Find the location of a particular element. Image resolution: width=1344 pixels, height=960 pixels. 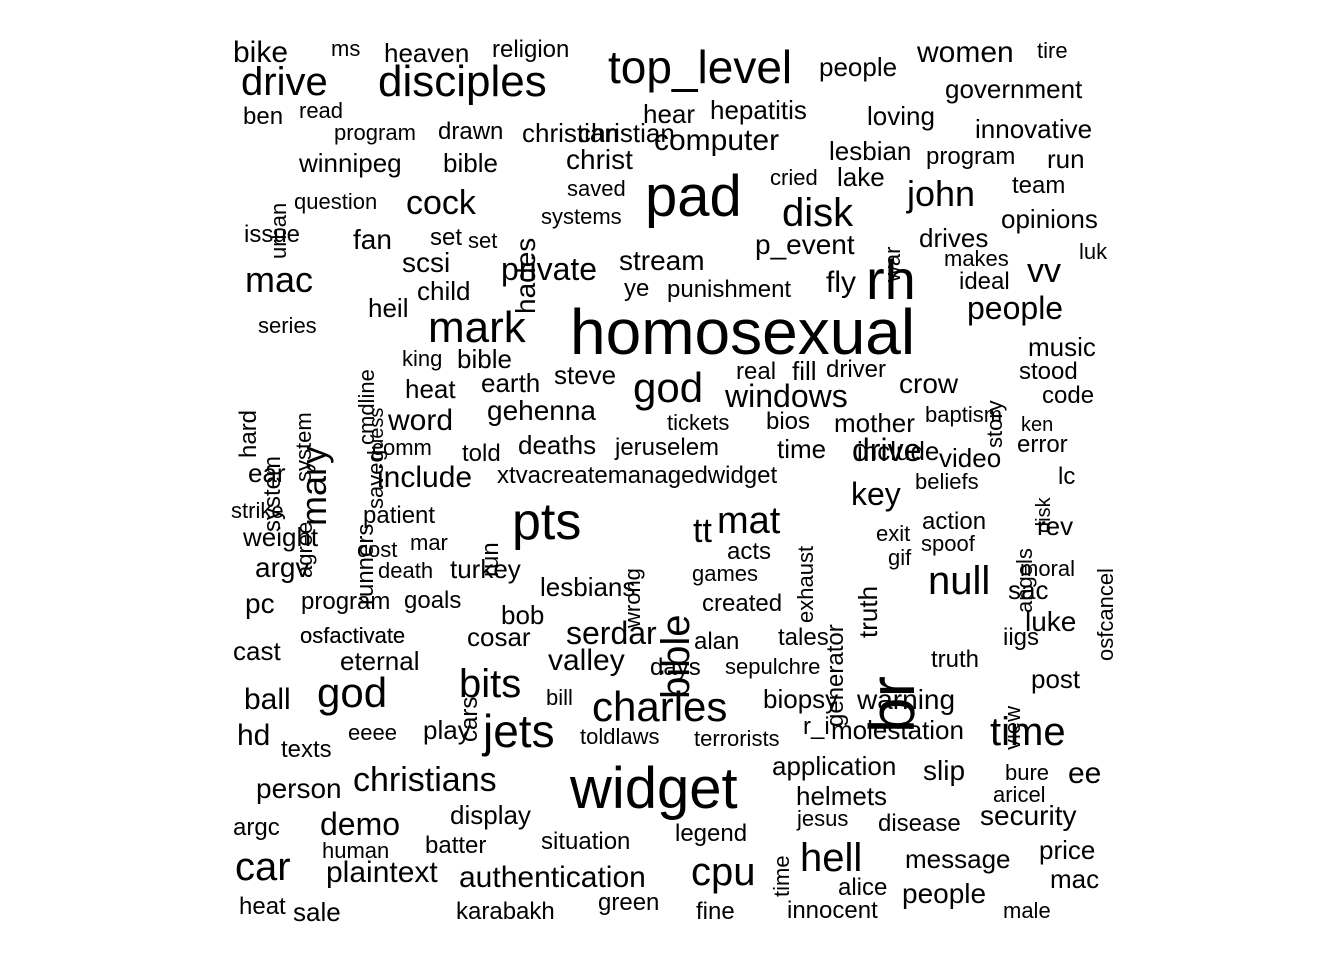

word-66: lake is located at coordinates (861, 177).